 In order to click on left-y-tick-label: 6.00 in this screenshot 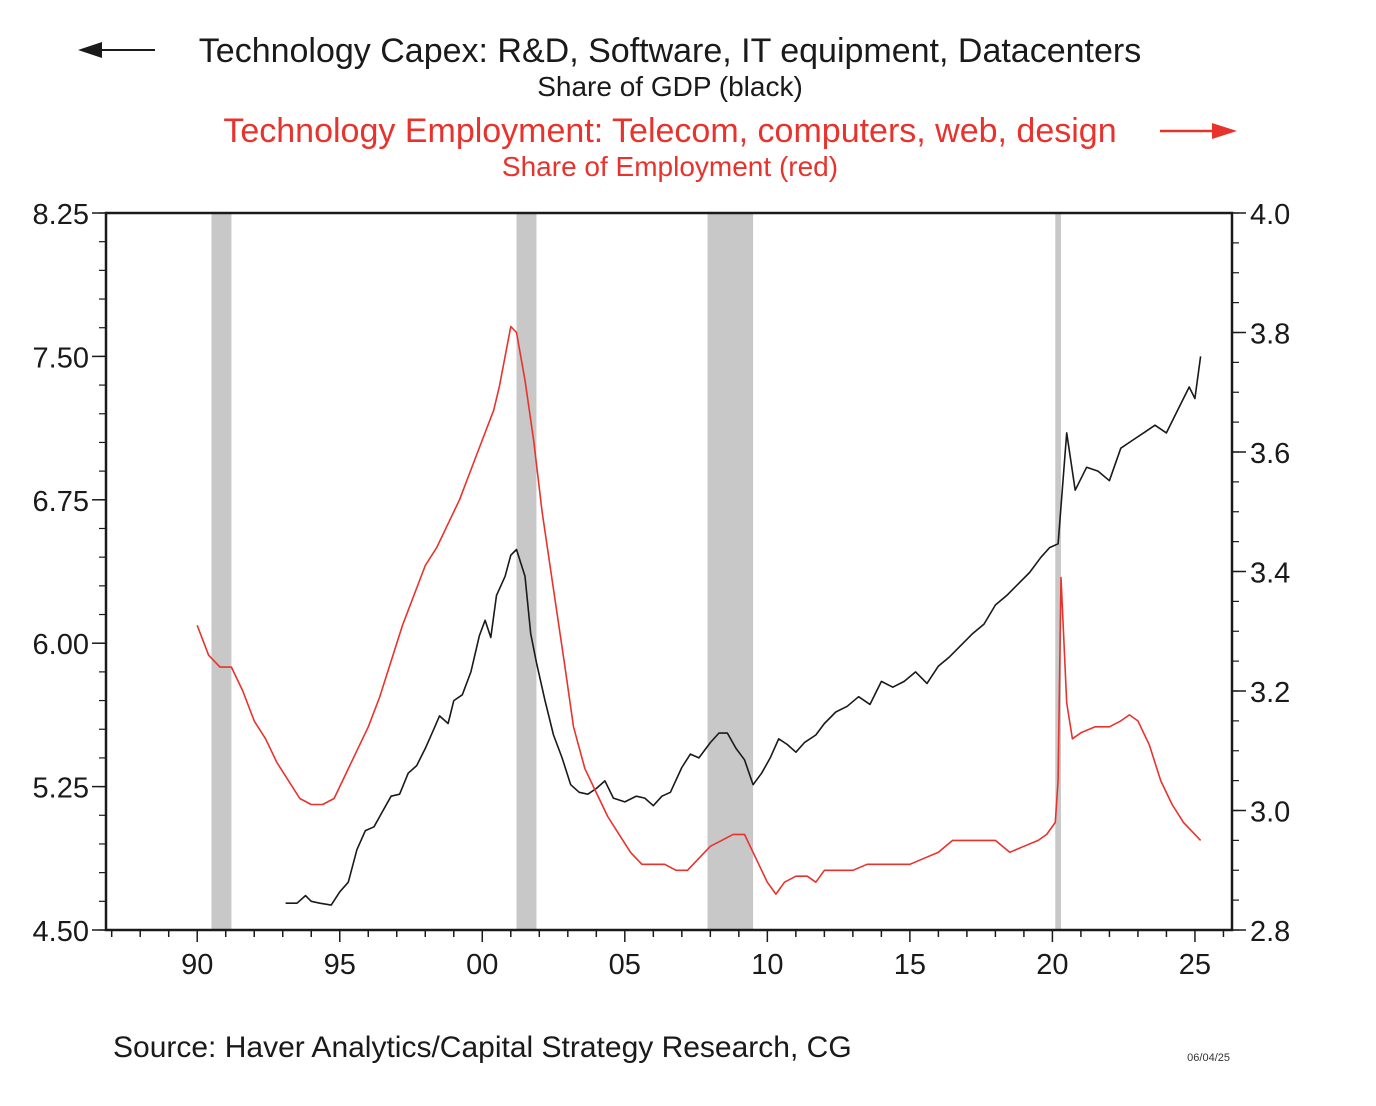, I will do `click(61, 645)`.